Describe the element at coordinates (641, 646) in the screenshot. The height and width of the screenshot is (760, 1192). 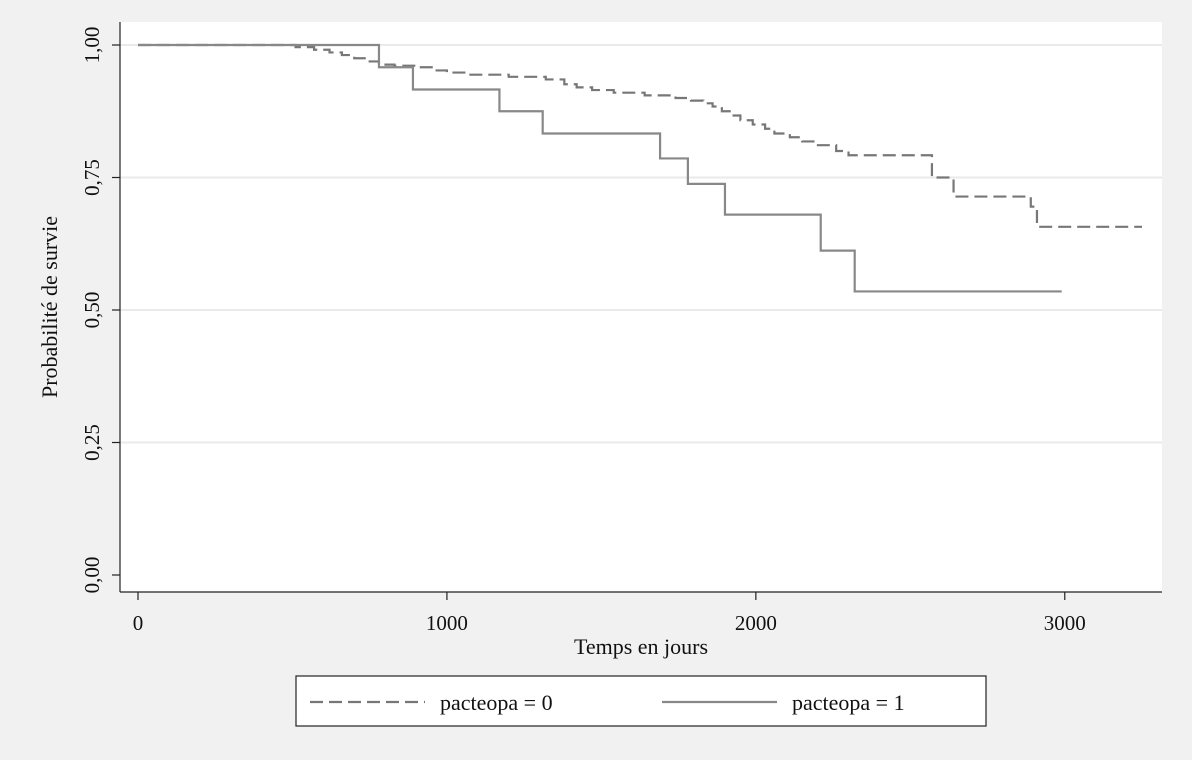
I see `x-axis-title: Temps en jours` at that location.